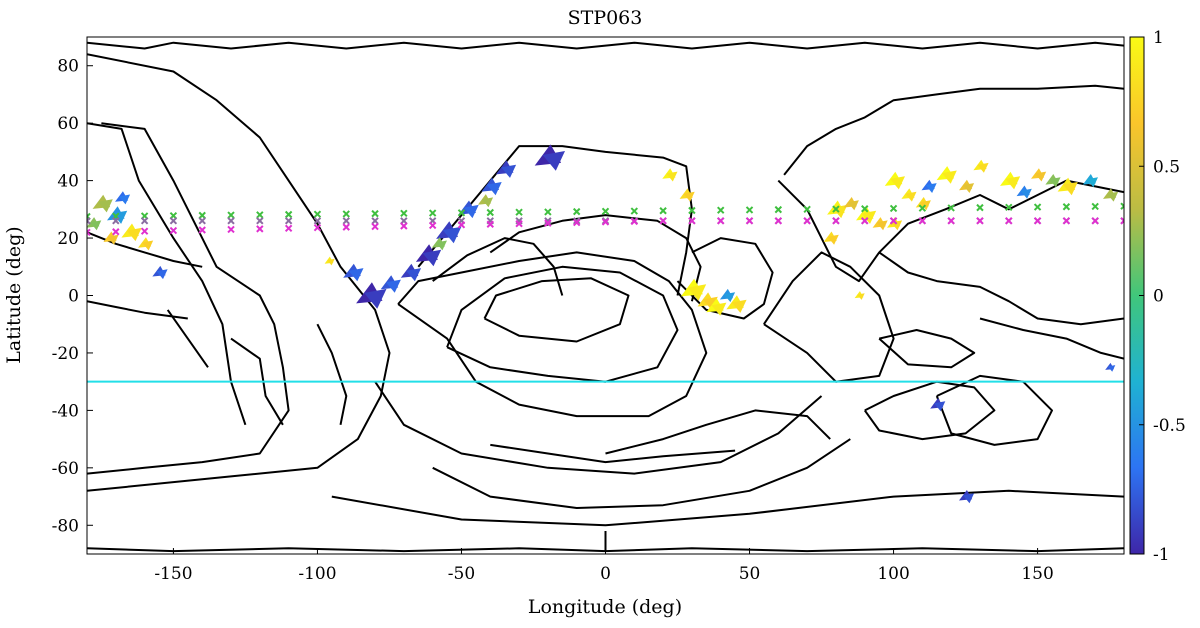  What do you see at coordinates (1037, 574) in the screenshot?
I see `x-tick-label: 150` at bounding box center [1037, 574].